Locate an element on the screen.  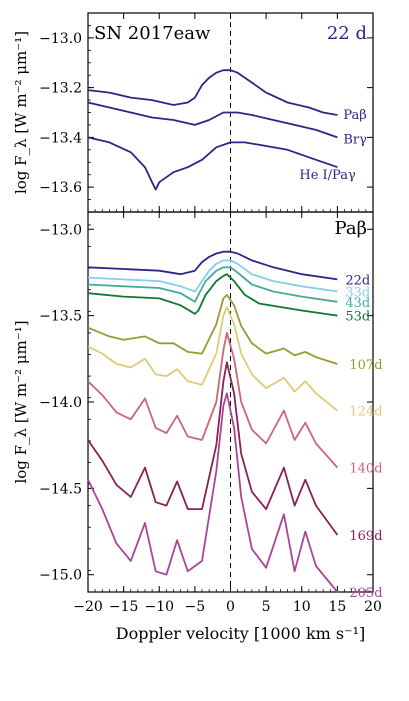
y-tick-label: −13.2 is located at coordinates (60, 89).